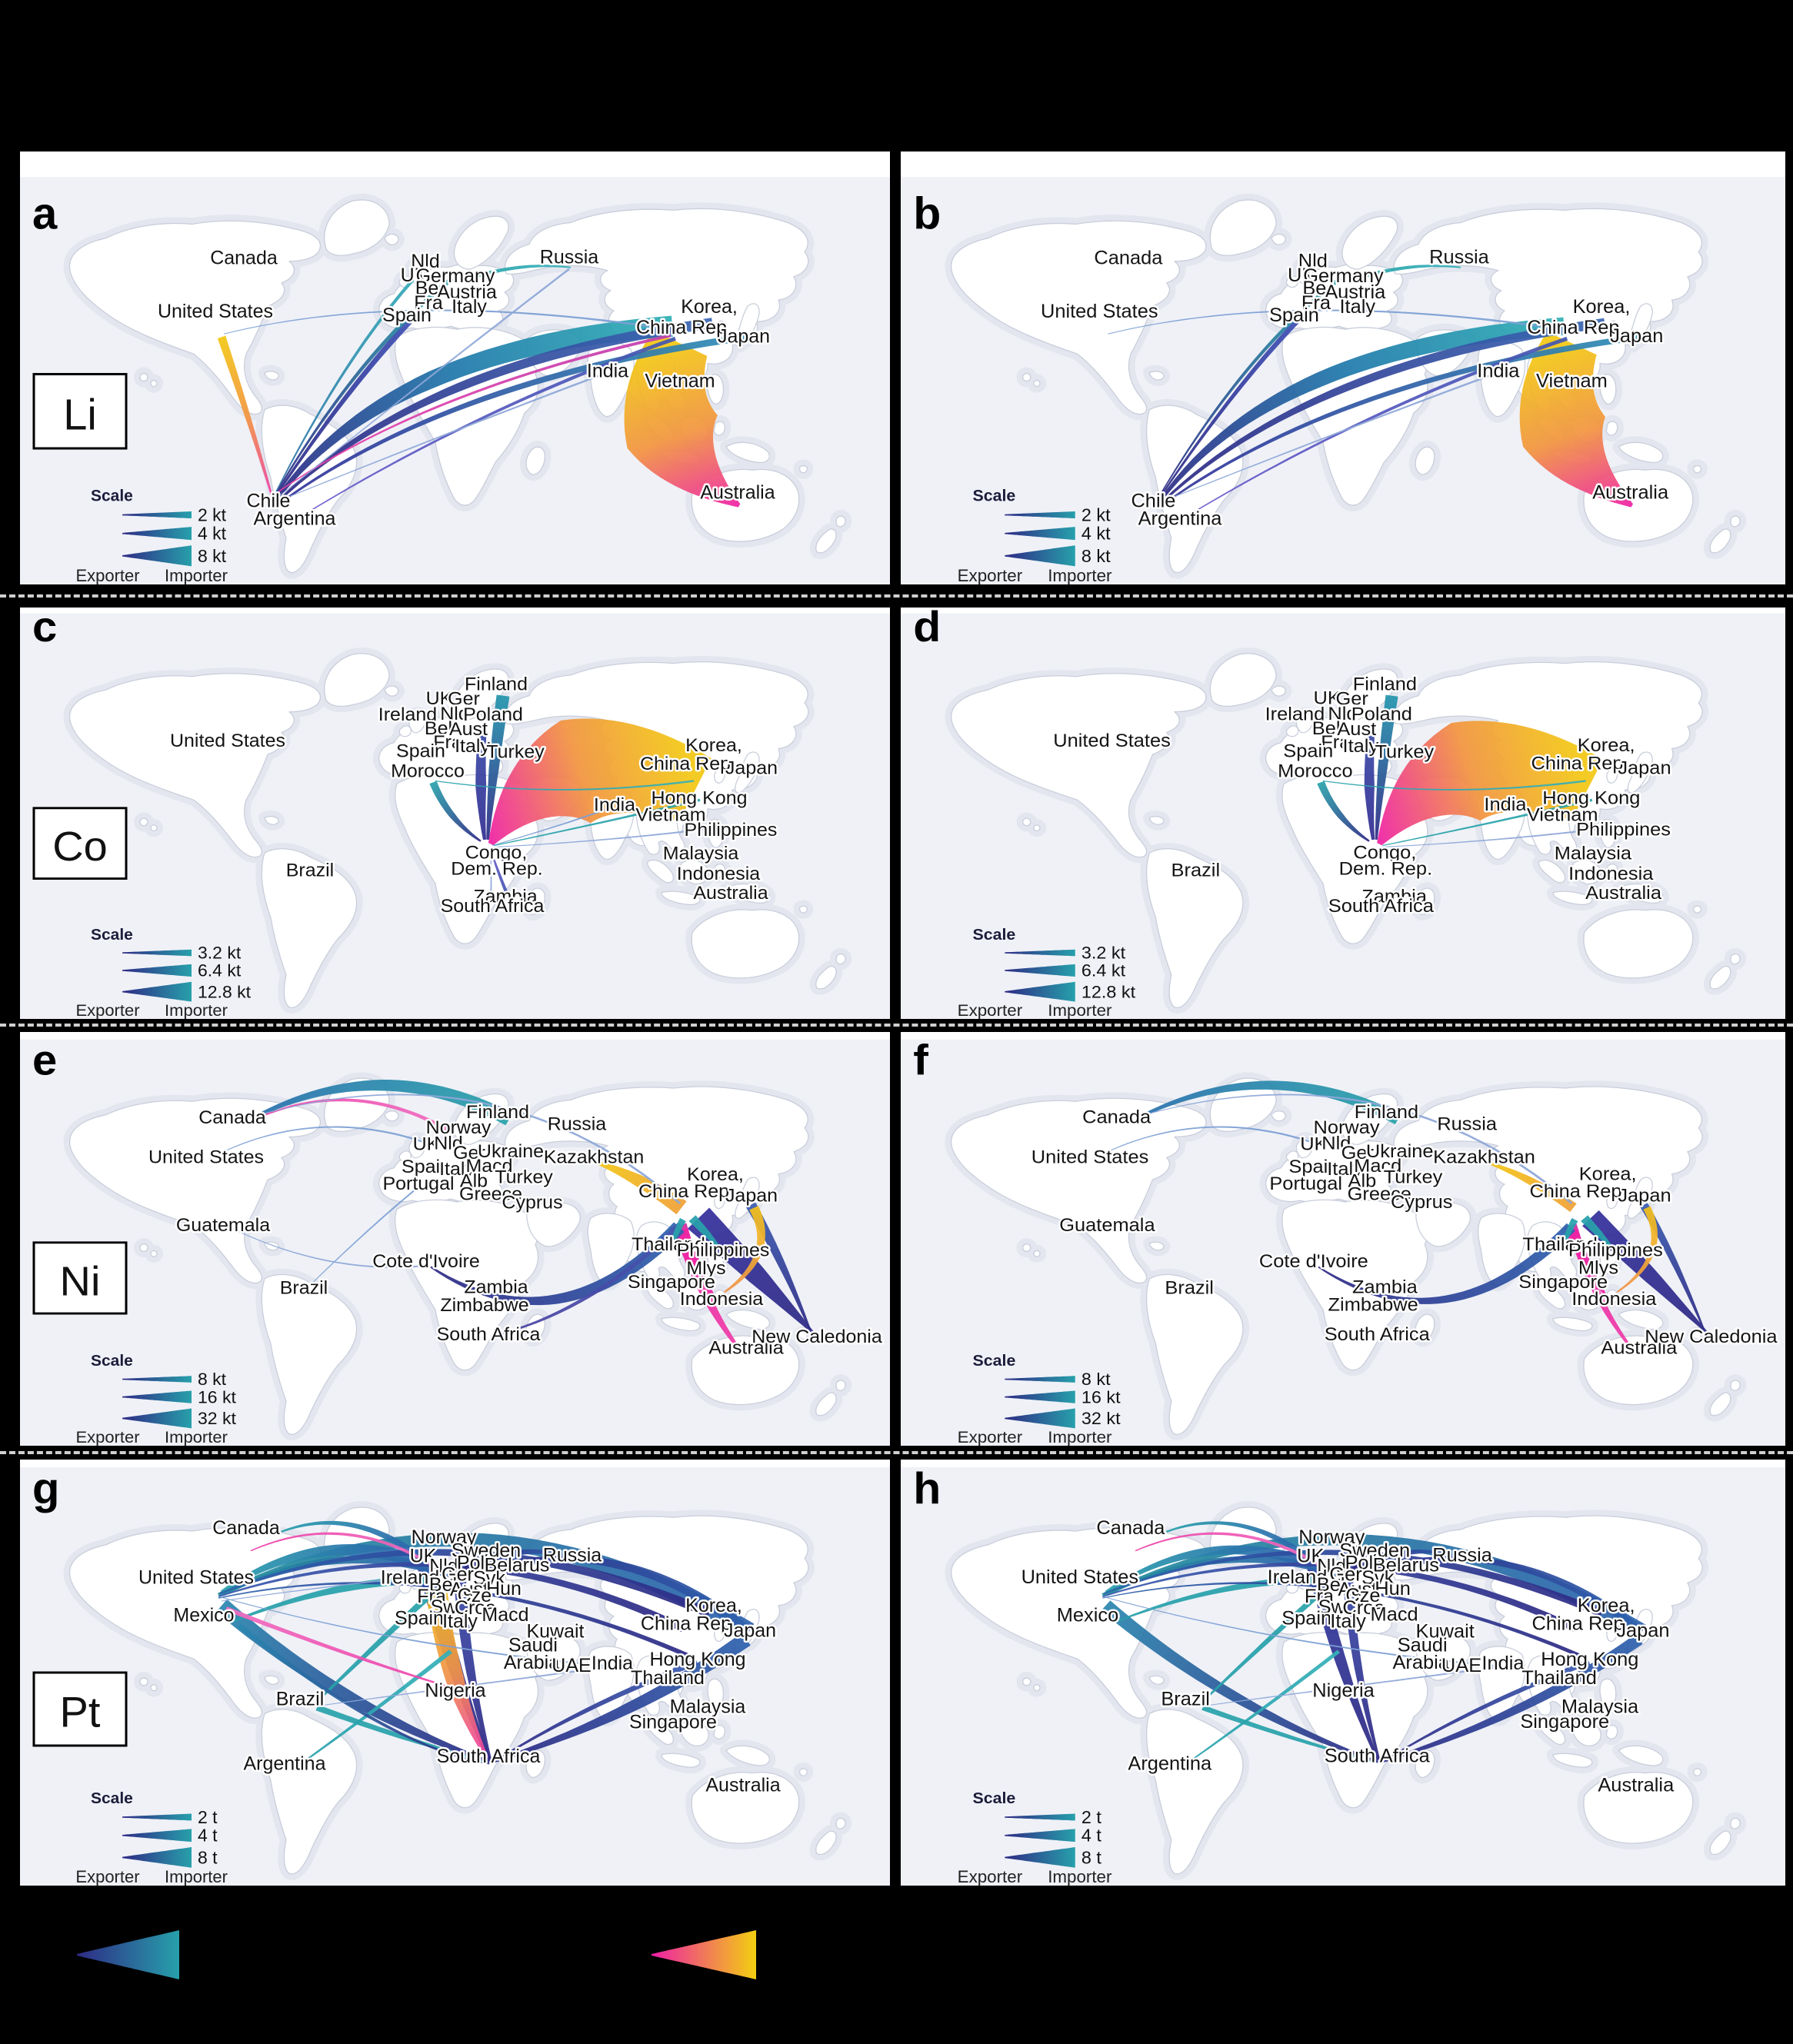 This screenshot has height=2044, width=1793. I want to click on country-label: Zambia, so click(1394, 897).